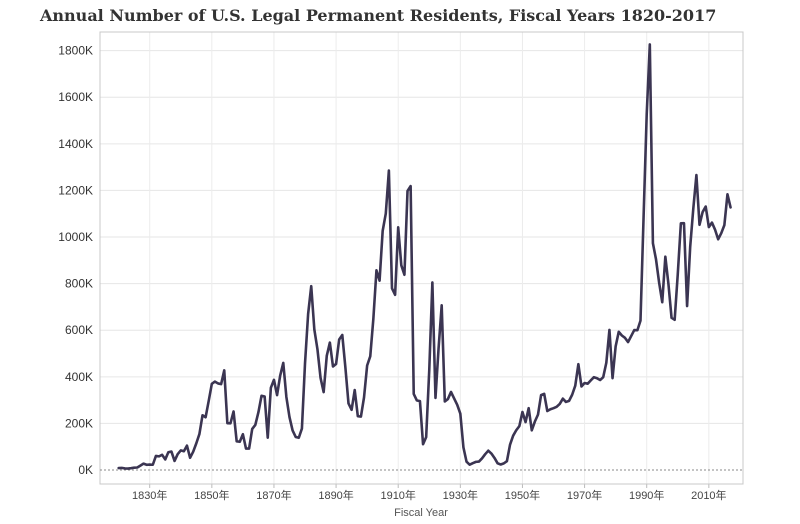  What do you see at coordinates (149, 495) in the screenshot?
I see `x-tick-label: 1830年` at bounding box center [149, 495].